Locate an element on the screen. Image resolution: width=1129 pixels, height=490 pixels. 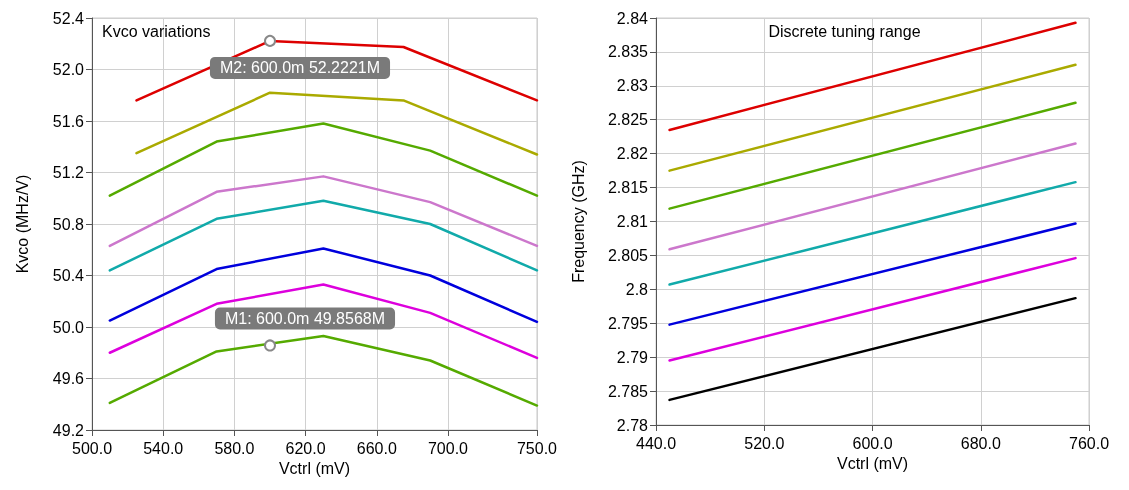
x-tick-label: 580.0 is located at coordinates (234, 448).